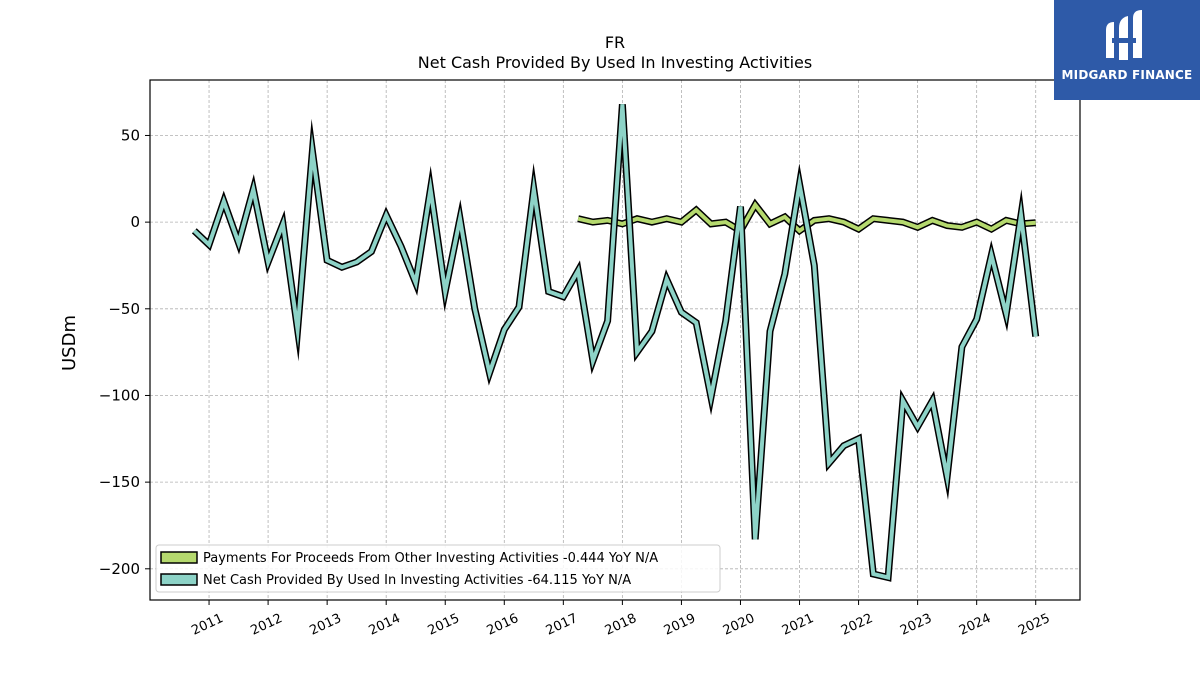  I want to click on x-tick-label: 2023, so click(916, 625).